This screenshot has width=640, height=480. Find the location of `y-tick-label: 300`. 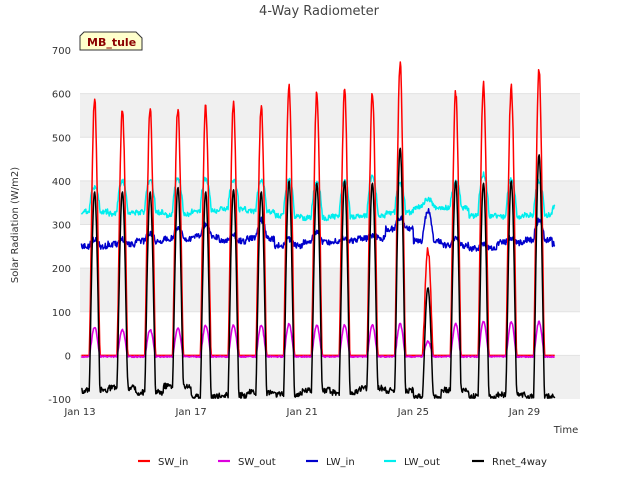

y-tick-label: 300 is located at coordinates (61, 226).